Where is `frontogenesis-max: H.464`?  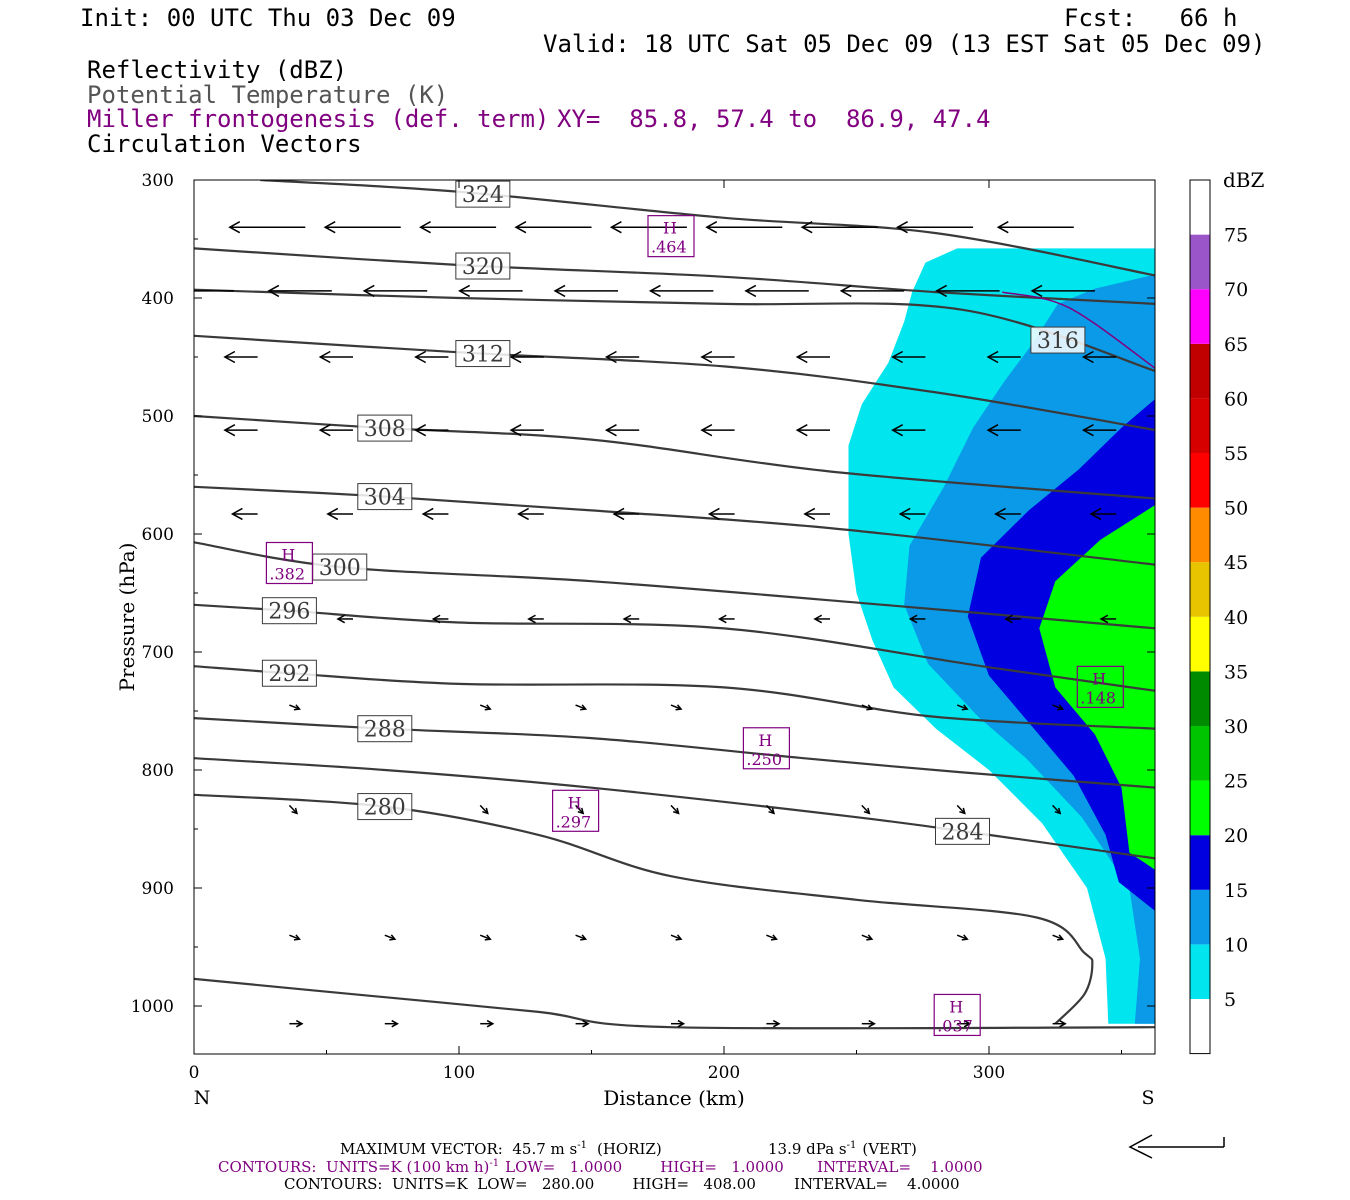 frontogenesis-max: H.464 is located at coordinates (671, 236).